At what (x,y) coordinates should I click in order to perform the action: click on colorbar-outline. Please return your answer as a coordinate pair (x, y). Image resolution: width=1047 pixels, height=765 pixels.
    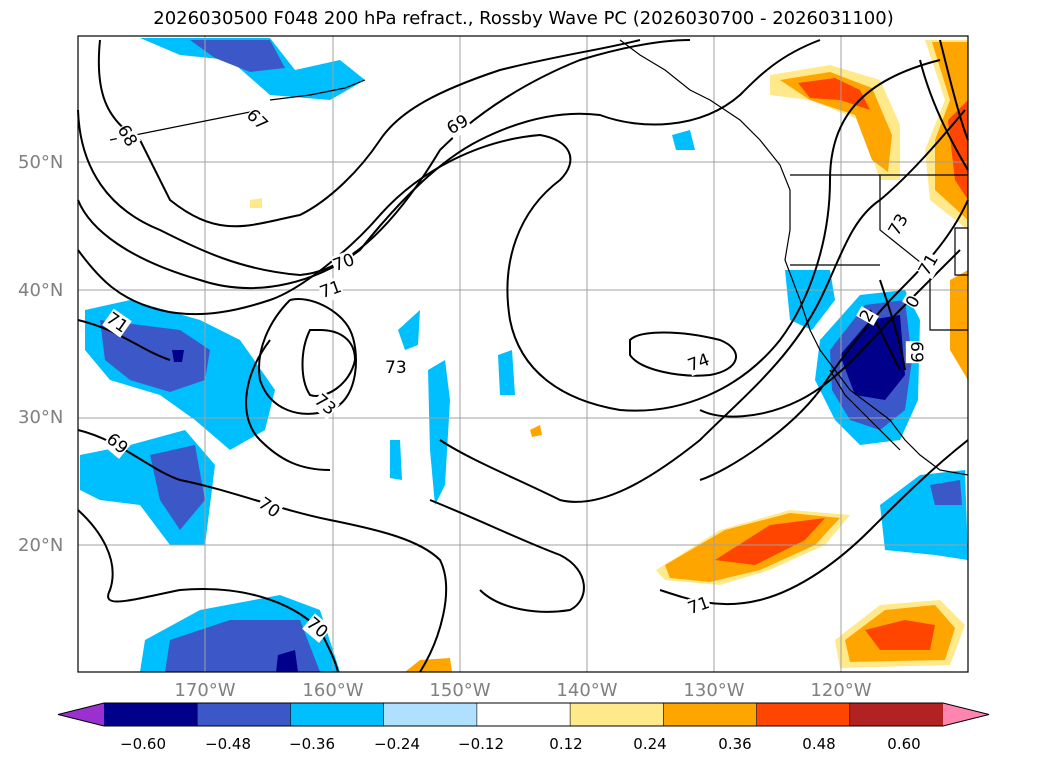
    Looking at the image, I should click on (523, 714).